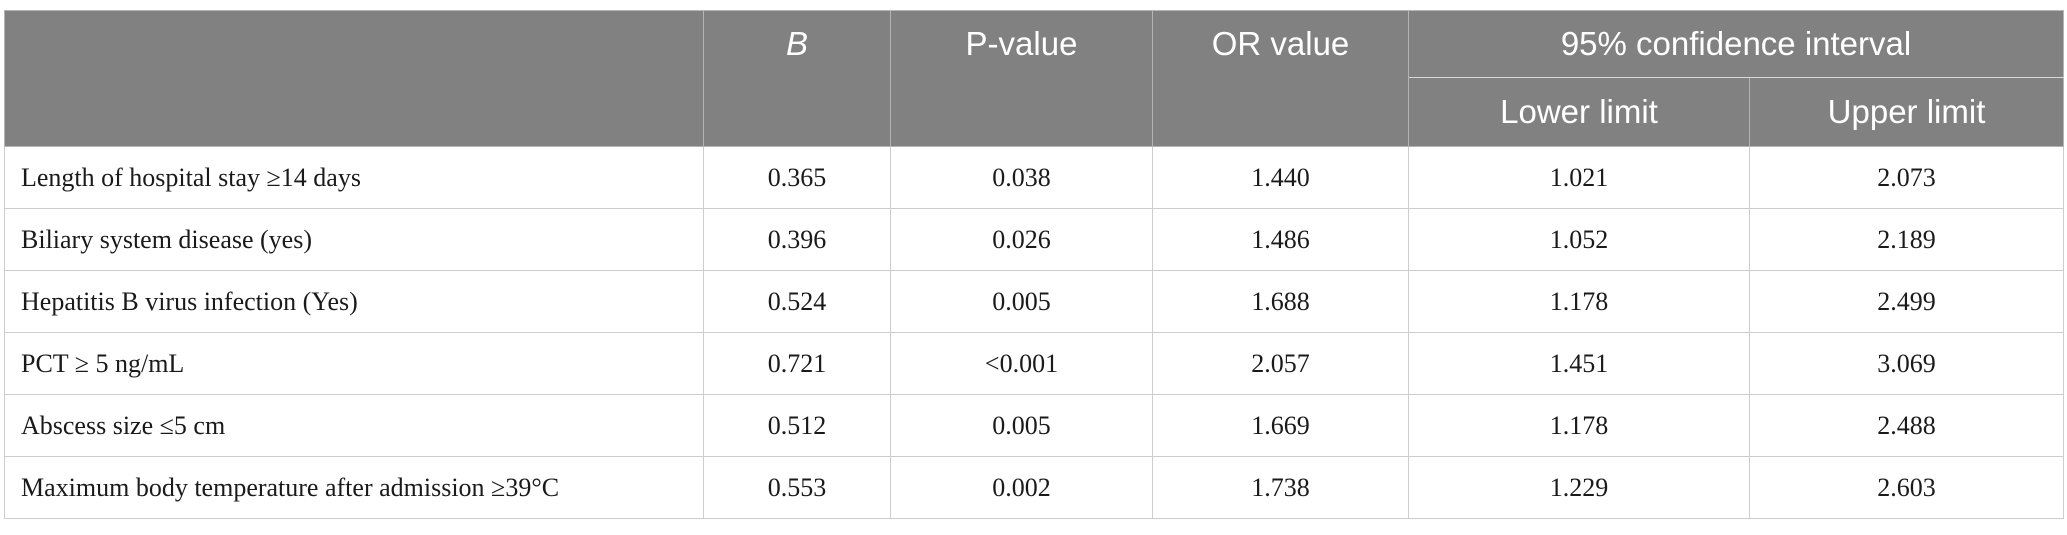  Describe the element at coordinates (1280, 78) in the screenshot. I see `header-or-value: OR value` at that location.